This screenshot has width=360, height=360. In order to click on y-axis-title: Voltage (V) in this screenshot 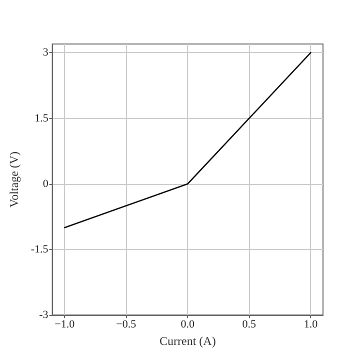, I will do `click(14, 179)`.